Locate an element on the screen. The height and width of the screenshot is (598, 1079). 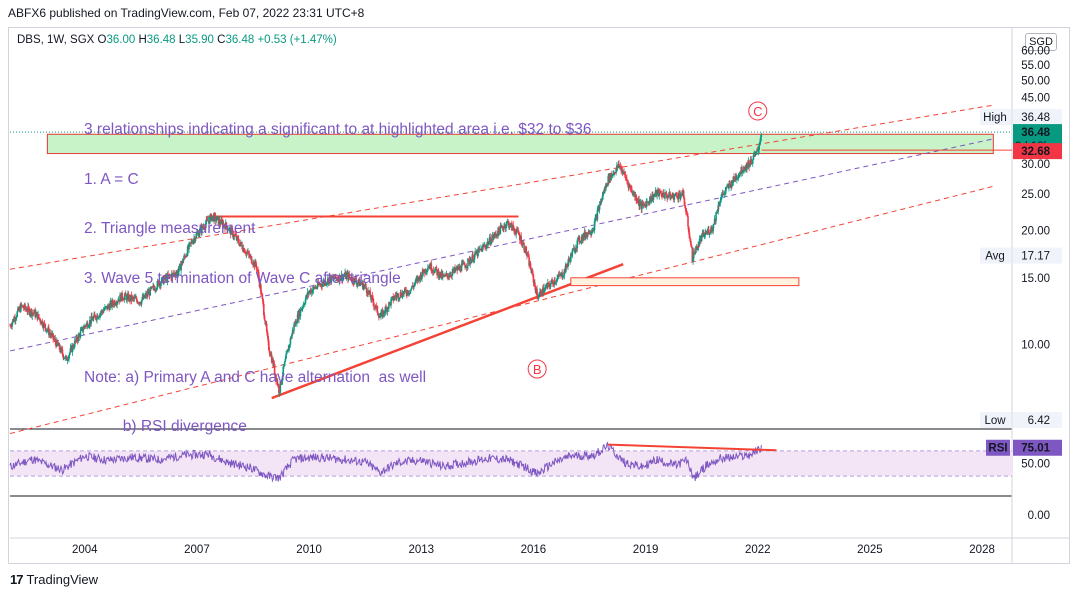
currency-button: SGD is located at coordinates (1041, 42).